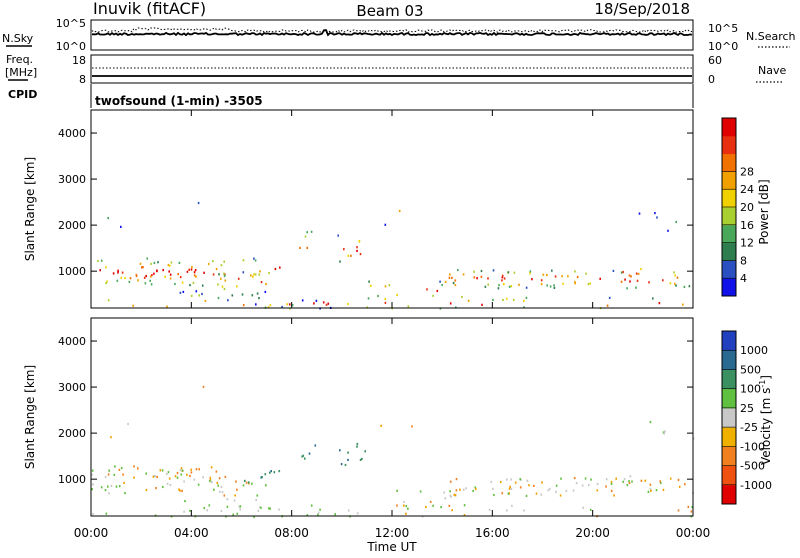 This screenshot has width=800, height=558. What do you see at coordinates (18, 38) in the screenshot?
I see `nsky-label: N.Sky` at bounding box center [18, 38].